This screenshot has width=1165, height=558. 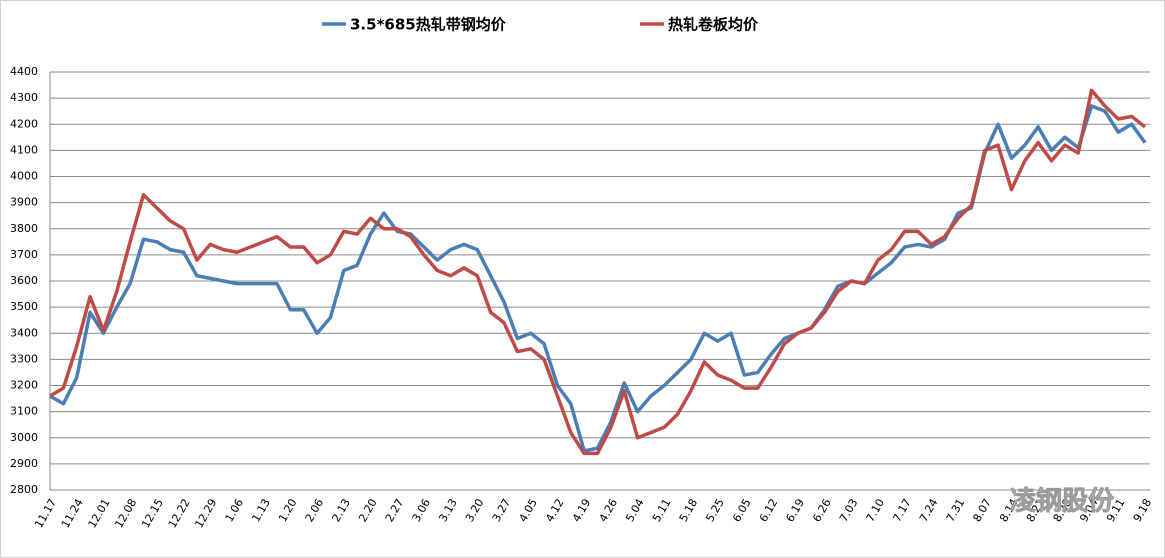 I want to click on y-tick-label: 2800, so click(x=24, y=489).